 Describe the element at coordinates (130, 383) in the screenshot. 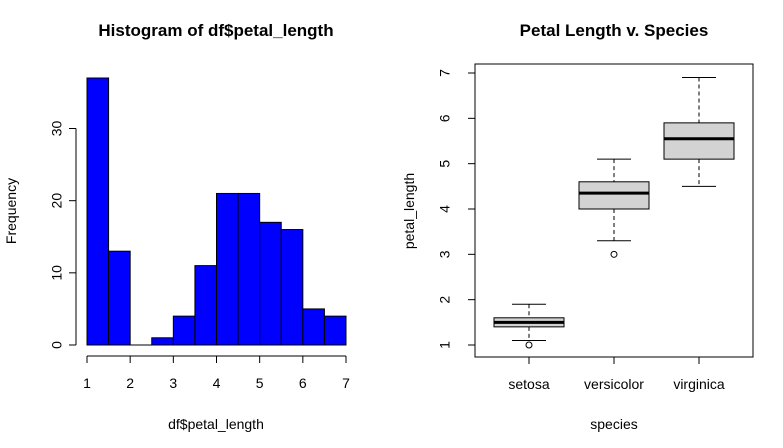

I see `histogram-x-tick-label-1: 2` at that location.